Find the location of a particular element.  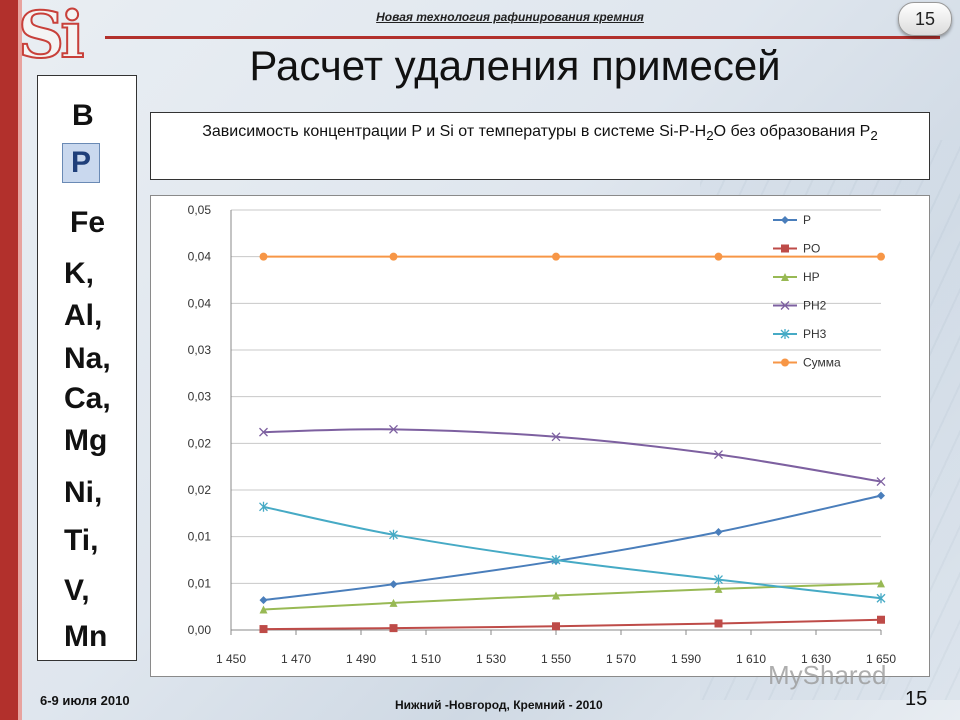

y-tick-label: 0,00 is located at coordinates (200, 630).